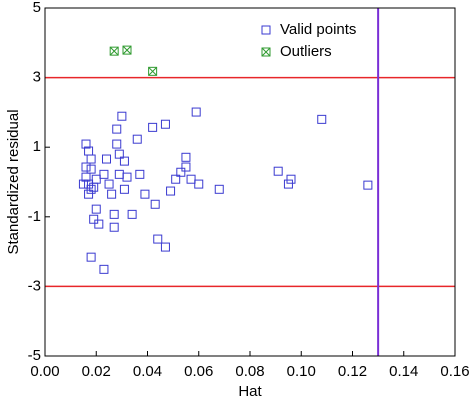  What do you see at coordinates (249, 371) in the screenshot?
I see `x-tick-label: 0.08` at bounding box center [249, 371].